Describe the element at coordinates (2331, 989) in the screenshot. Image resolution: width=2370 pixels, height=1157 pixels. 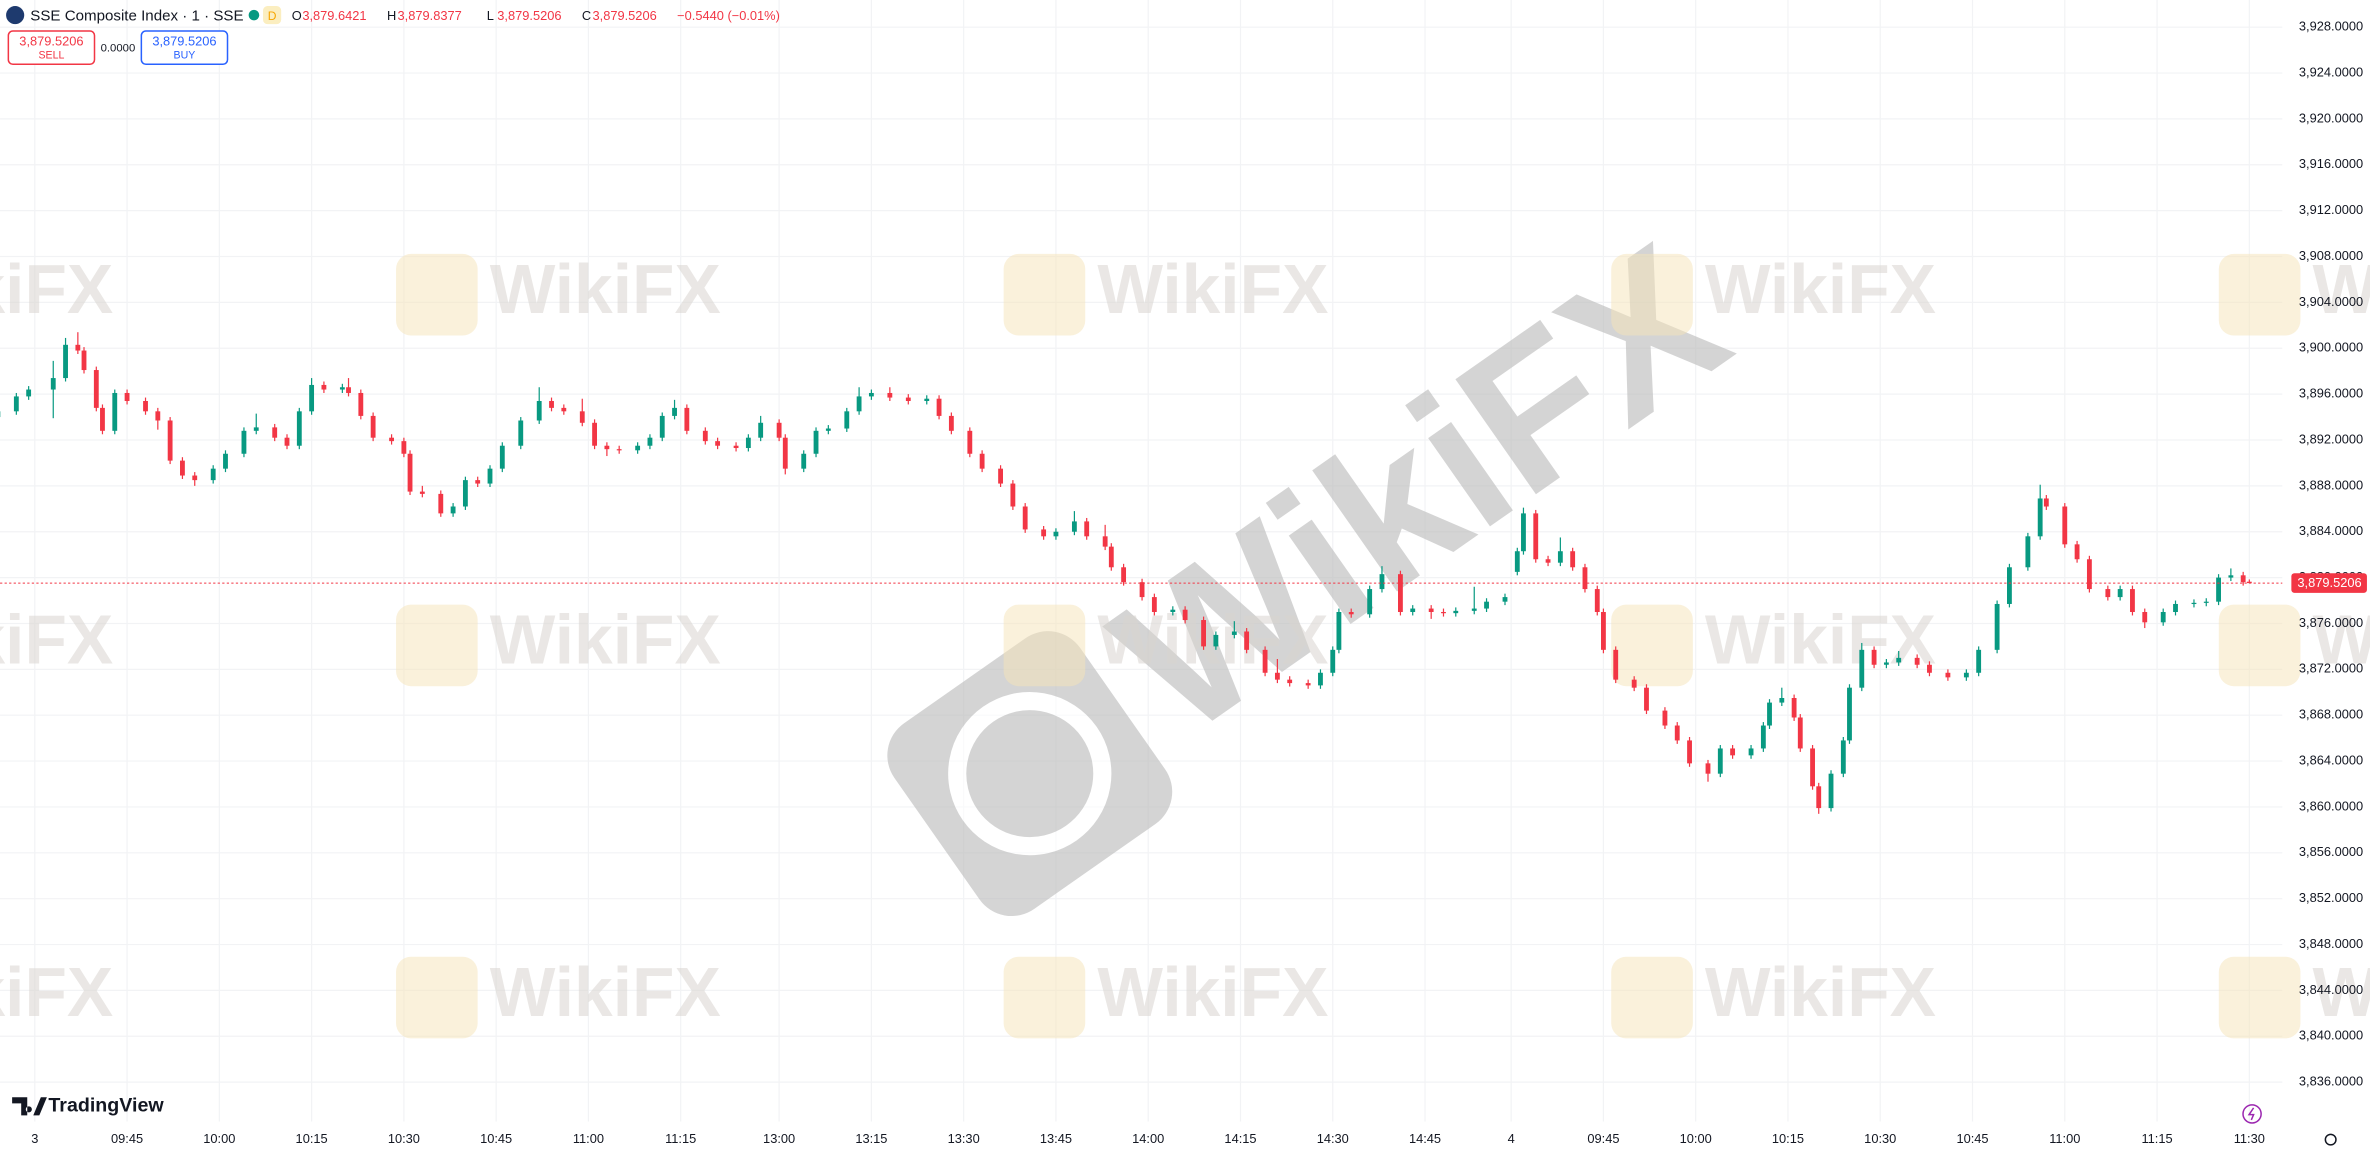
I see `y-tick-label: 3,844.0000` at that location.